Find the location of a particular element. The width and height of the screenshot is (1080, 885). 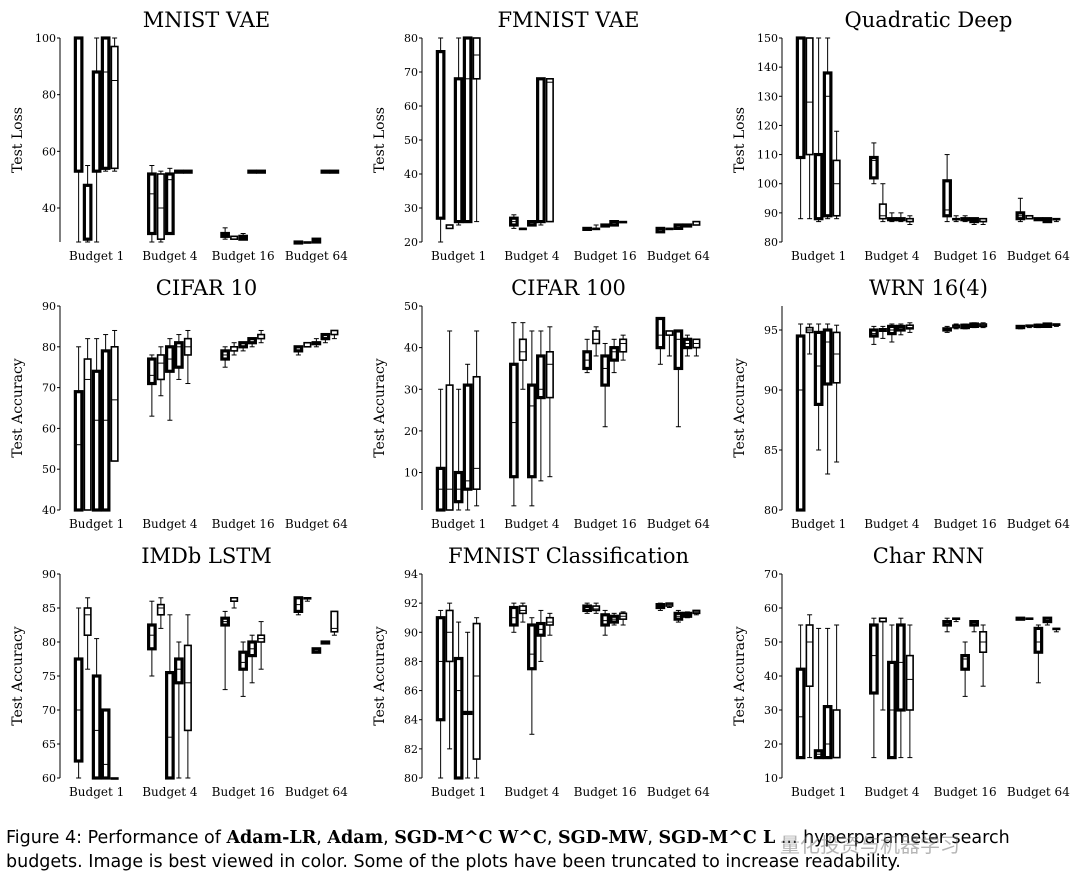

chart-title: CIFAR 10 is located at coordinates (206, 288).